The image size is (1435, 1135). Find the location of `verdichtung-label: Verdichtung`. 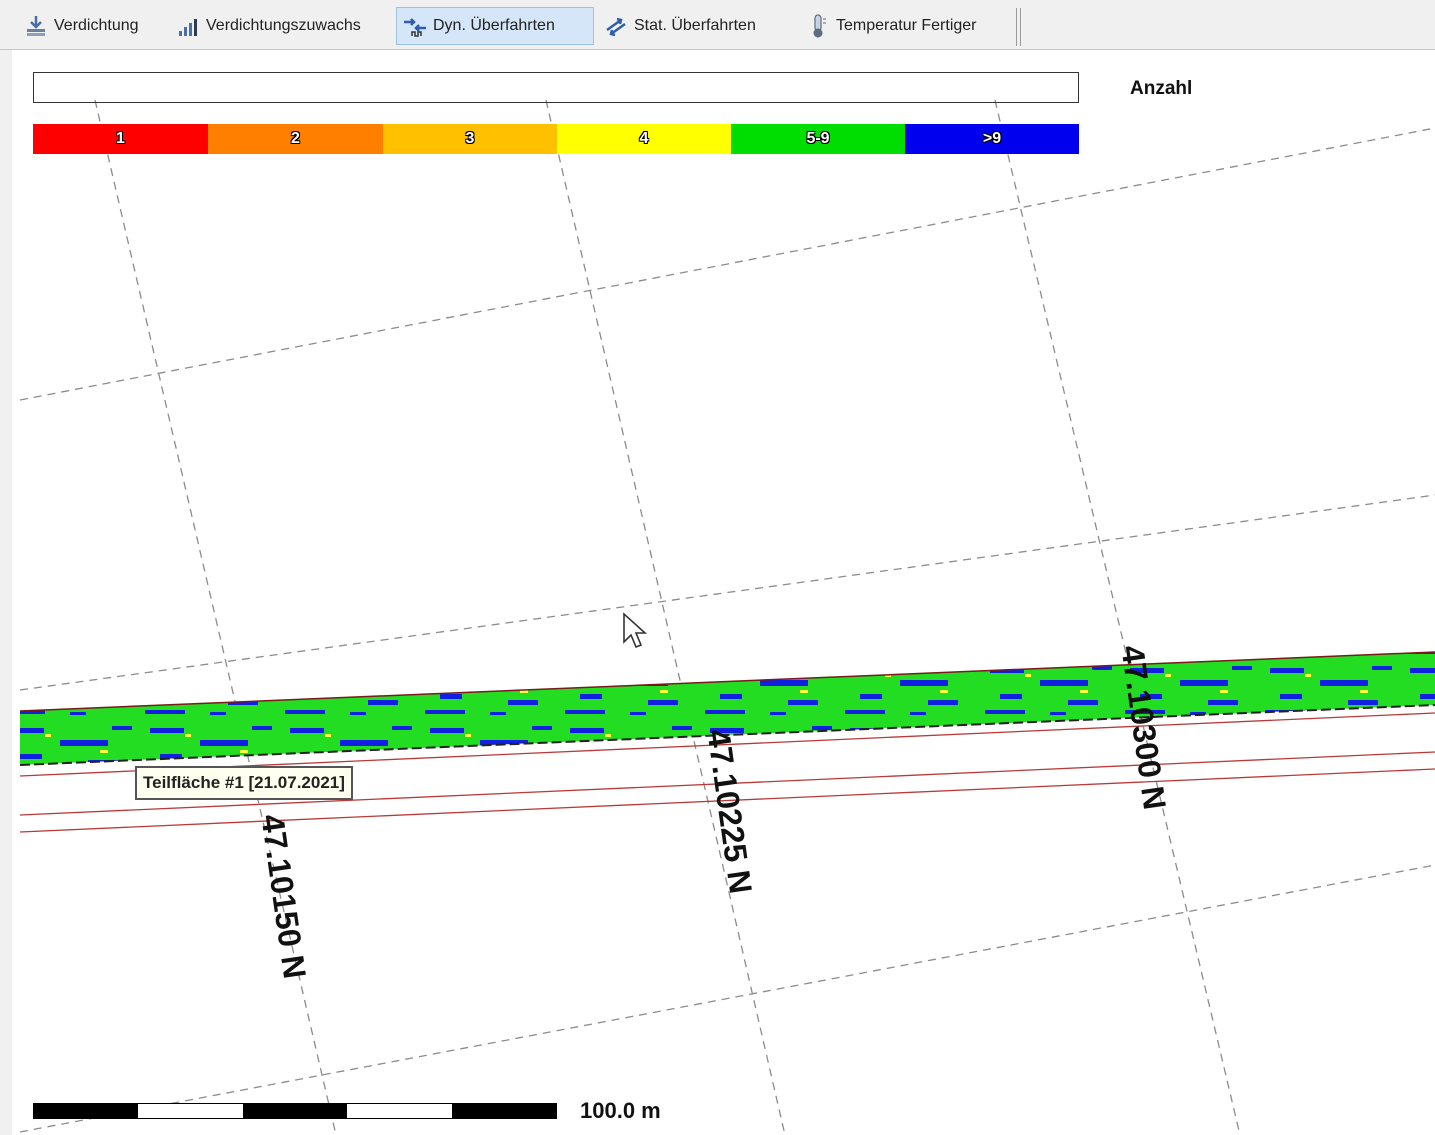

verdichtung-label: Verdichtung is located at coordinates (96, 25).